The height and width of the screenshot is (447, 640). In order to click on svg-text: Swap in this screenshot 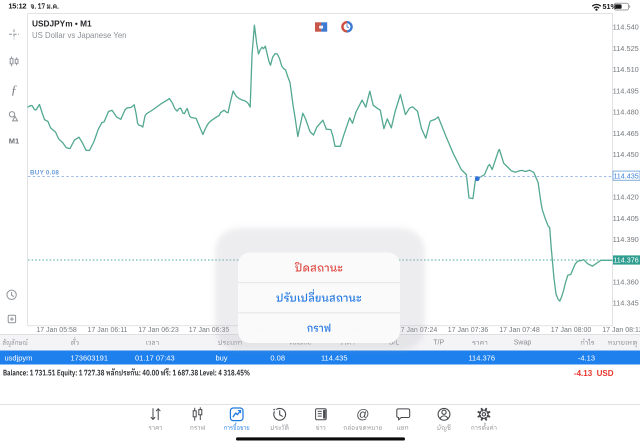, I will do `click(523, 343)`.